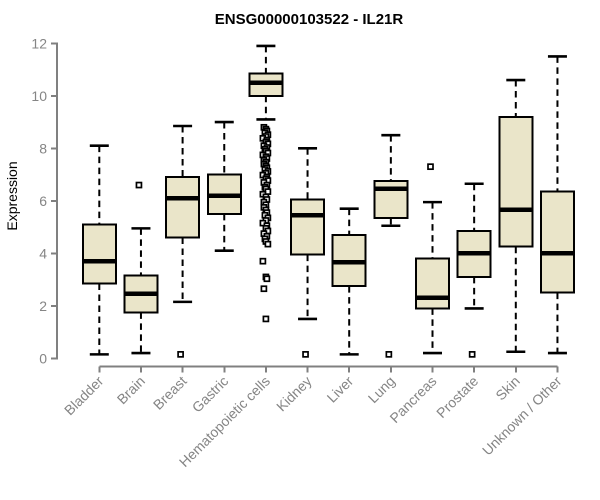  What do you see at coordinates (266, 183) in the screenshot?
I see `box-hematopoietic-cells` at bounding box center [266, 183].